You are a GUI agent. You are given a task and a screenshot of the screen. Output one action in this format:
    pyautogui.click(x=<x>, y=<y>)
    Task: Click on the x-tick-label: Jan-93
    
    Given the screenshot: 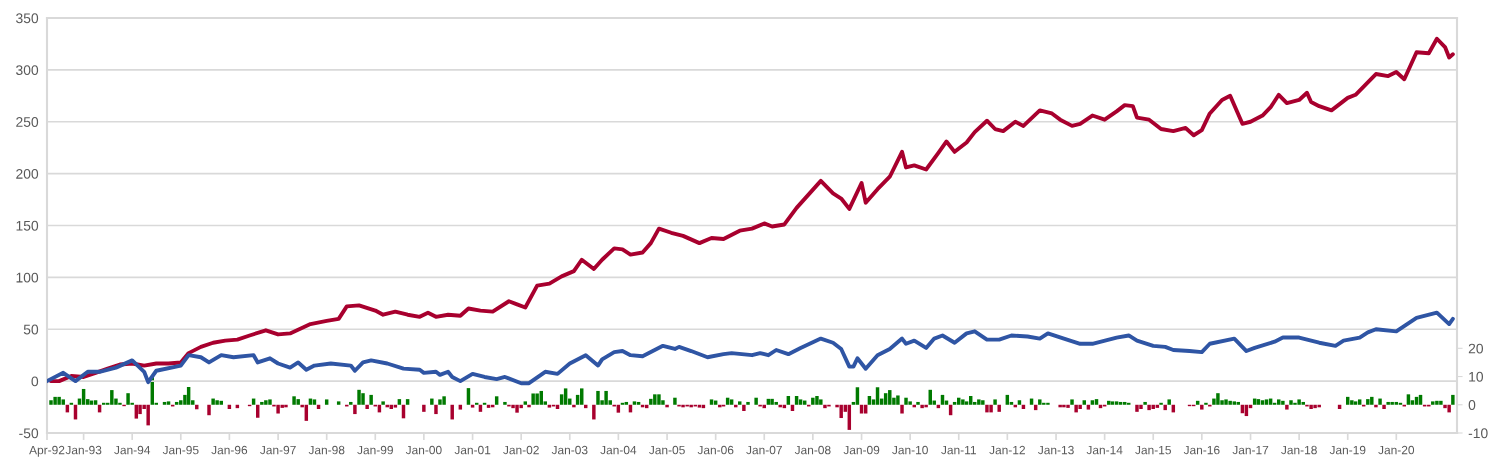 What is the action you would take?
    pyautogui.click(x=83, y=450)
    